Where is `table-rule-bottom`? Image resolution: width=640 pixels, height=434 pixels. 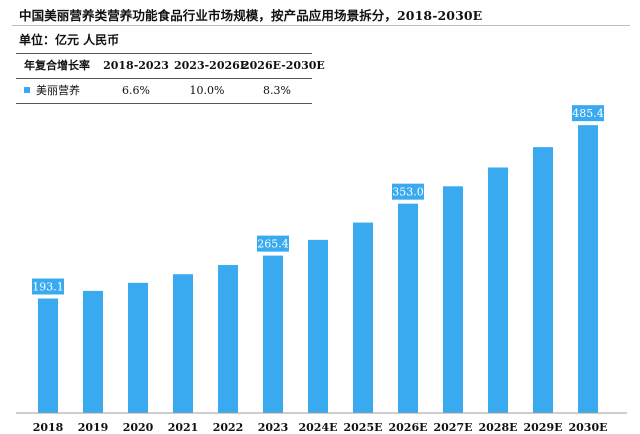 table-rule-bottom is located at coordinates (164, 103).